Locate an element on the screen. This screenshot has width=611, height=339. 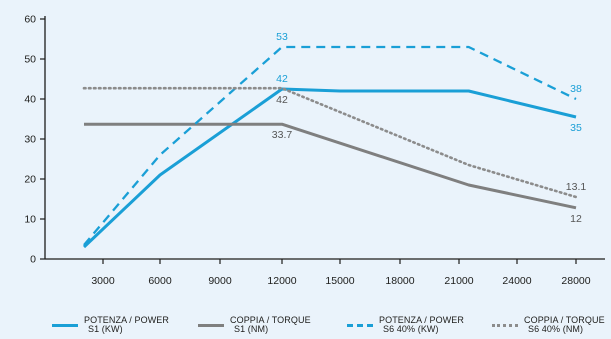
data-label: 13.1 is located at coordinates (576, 187).